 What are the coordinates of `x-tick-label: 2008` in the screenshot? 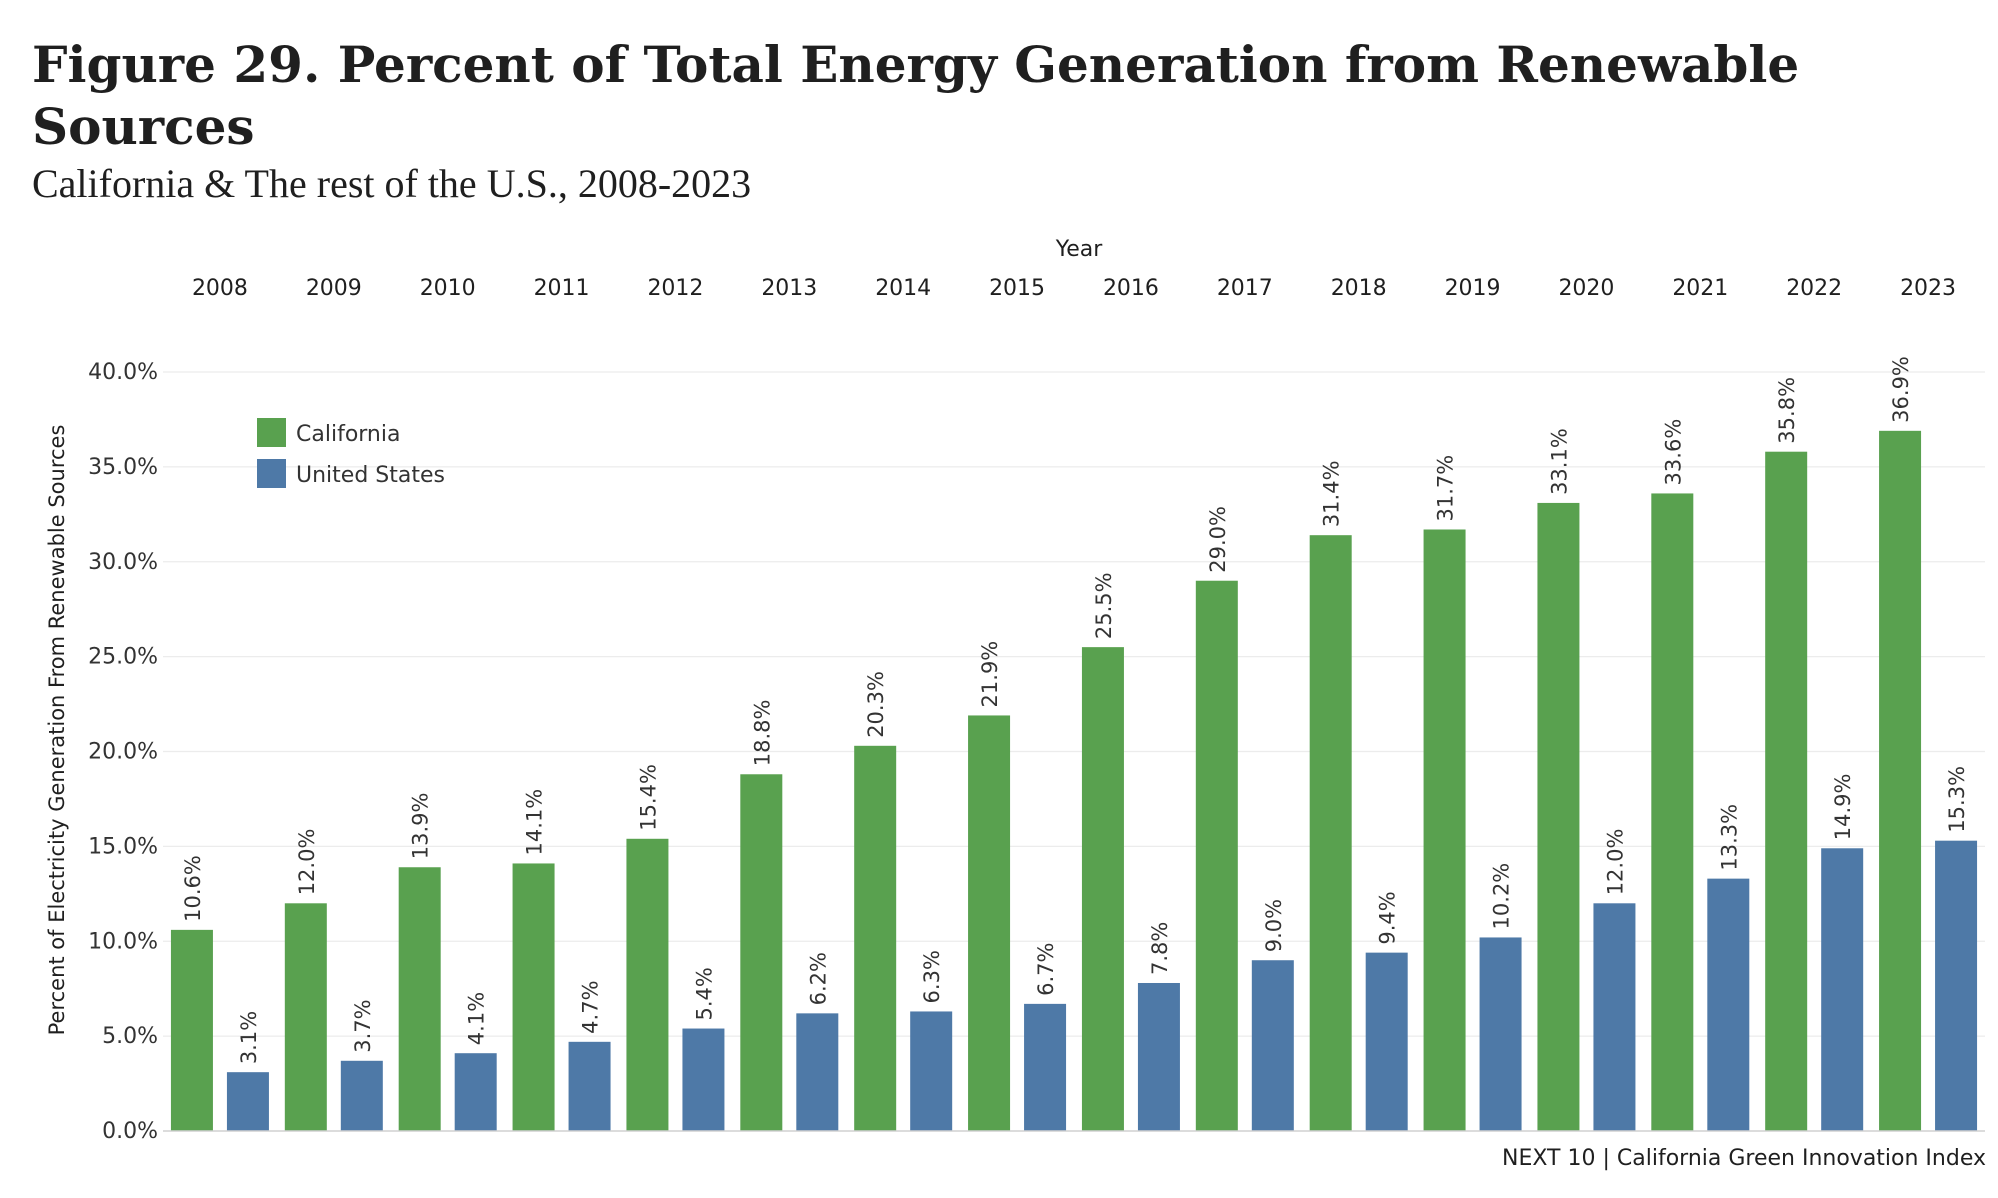 It's located at (220, 288).